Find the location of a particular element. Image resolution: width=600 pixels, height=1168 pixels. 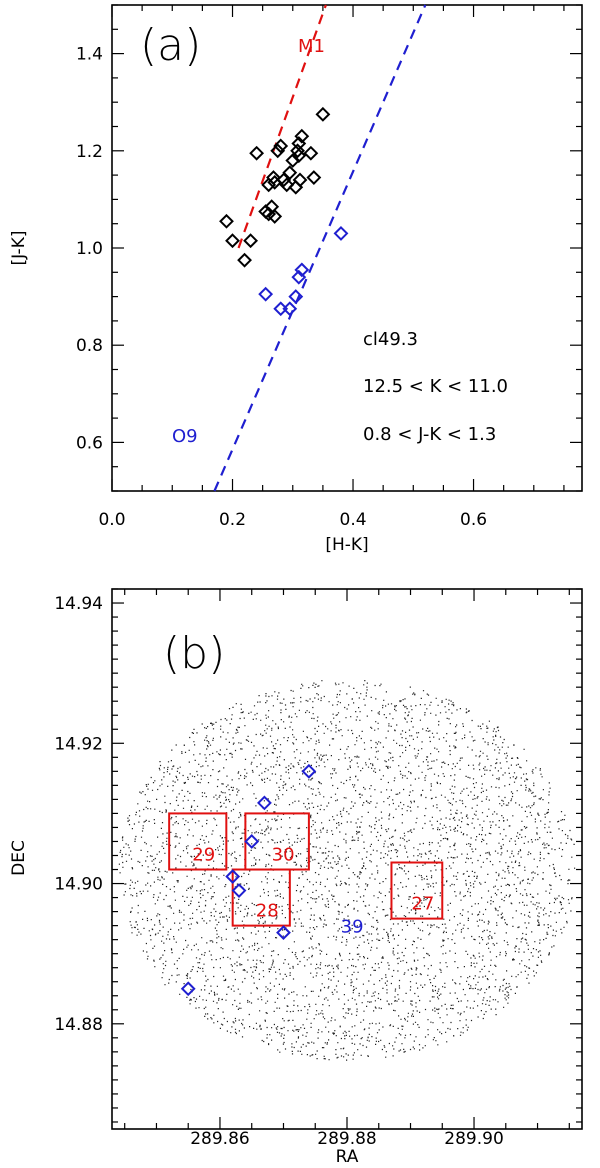

x-tick-label: 289.88 is located at coordinates (346, 1139).